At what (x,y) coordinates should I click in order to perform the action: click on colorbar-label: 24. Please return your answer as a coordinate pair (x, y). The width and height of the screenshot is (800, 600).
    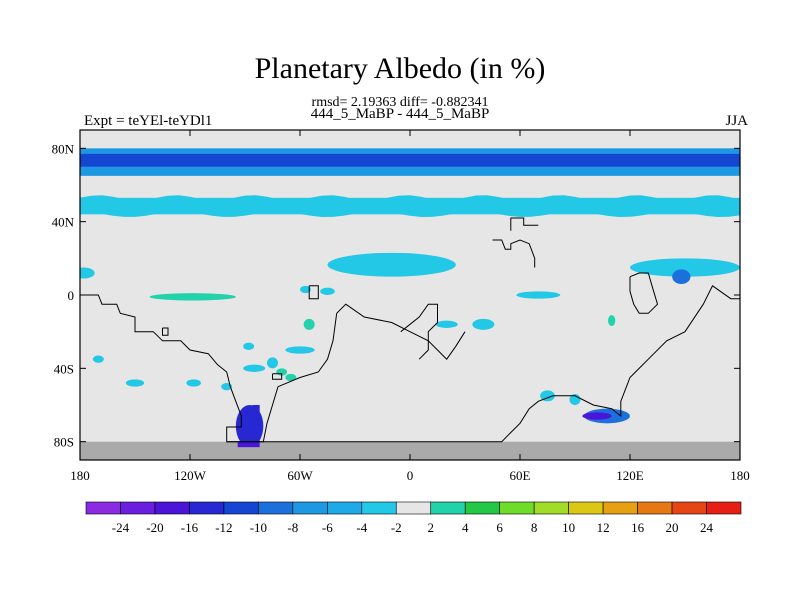
    Looking at the image, I should click on (707, 527).